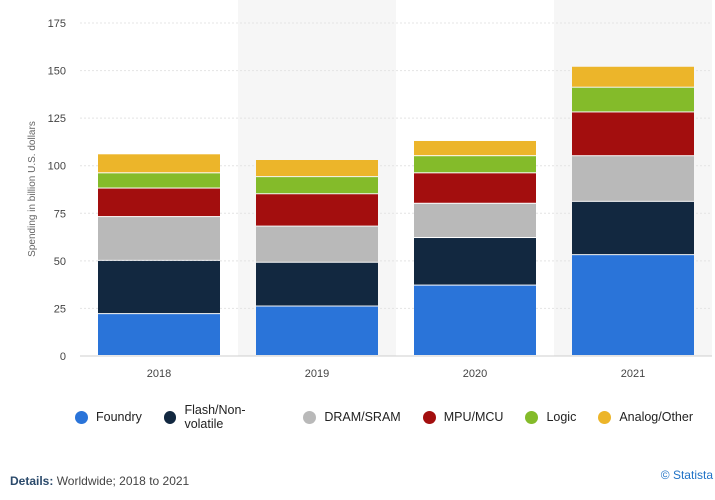 Image resolution: width=715 pixels, height=500 pixels. Describe the element at coordinates (317, 374) in the screenshot. I see `x-tick-label-2019: 2019` at that location.